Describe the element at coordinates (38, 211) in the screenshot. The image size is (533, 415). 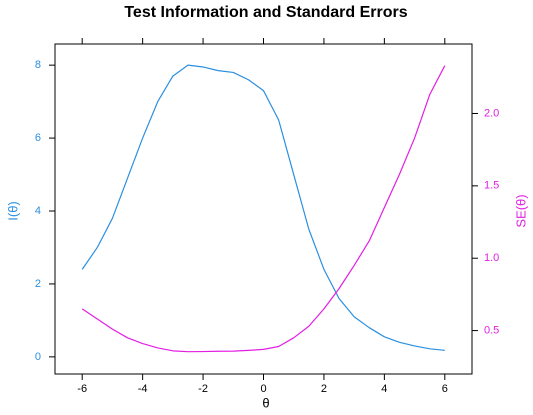
I see `y-tick-label: 4` at that location.